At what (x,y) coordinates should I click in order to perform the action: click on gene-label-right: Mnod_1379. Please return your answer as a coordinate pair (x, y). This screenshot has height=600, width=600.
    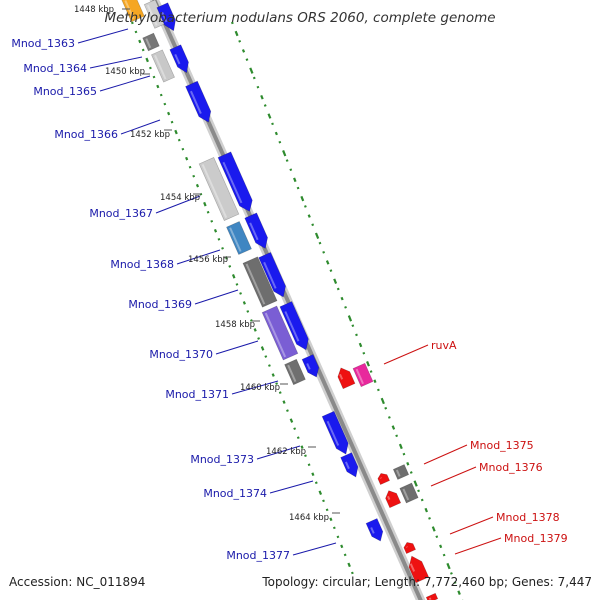
    Looking at the image, I should click on (536, 538).